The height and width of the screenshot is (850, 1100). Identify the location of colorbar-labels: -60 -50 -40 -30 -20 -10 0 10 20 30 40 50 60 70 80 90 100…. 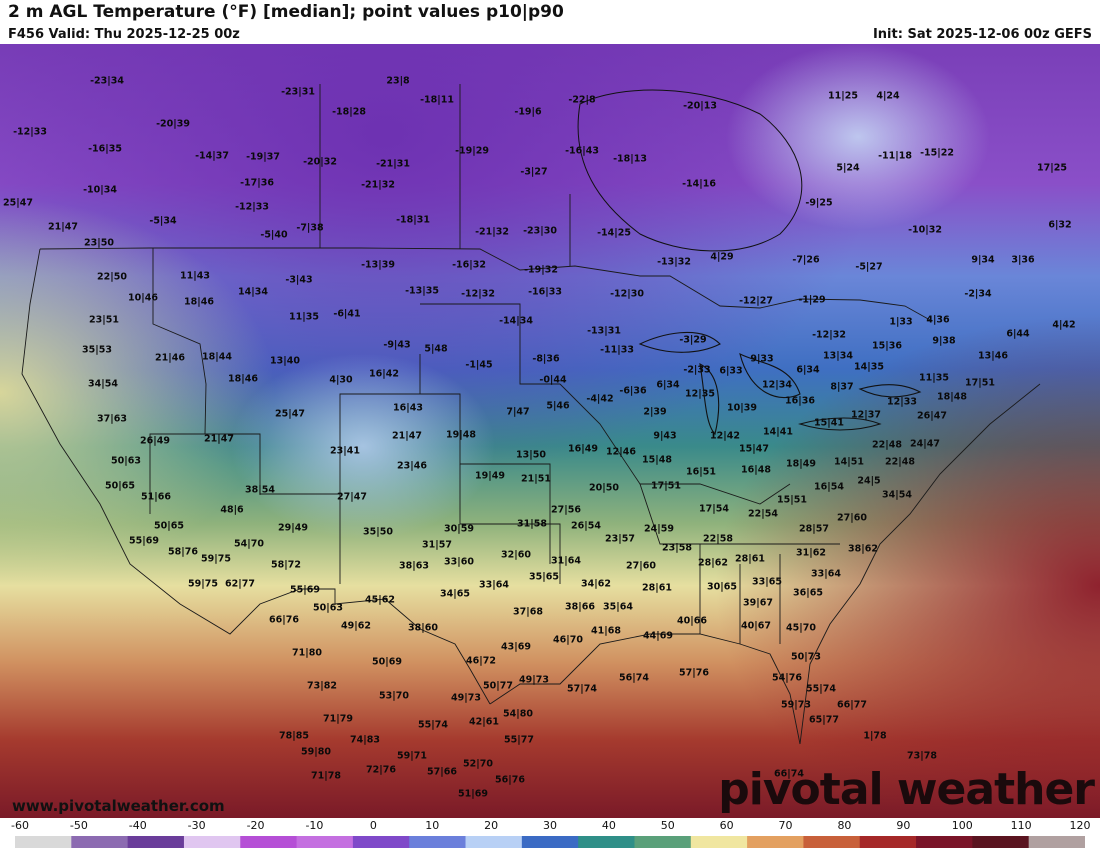
(550, 826).